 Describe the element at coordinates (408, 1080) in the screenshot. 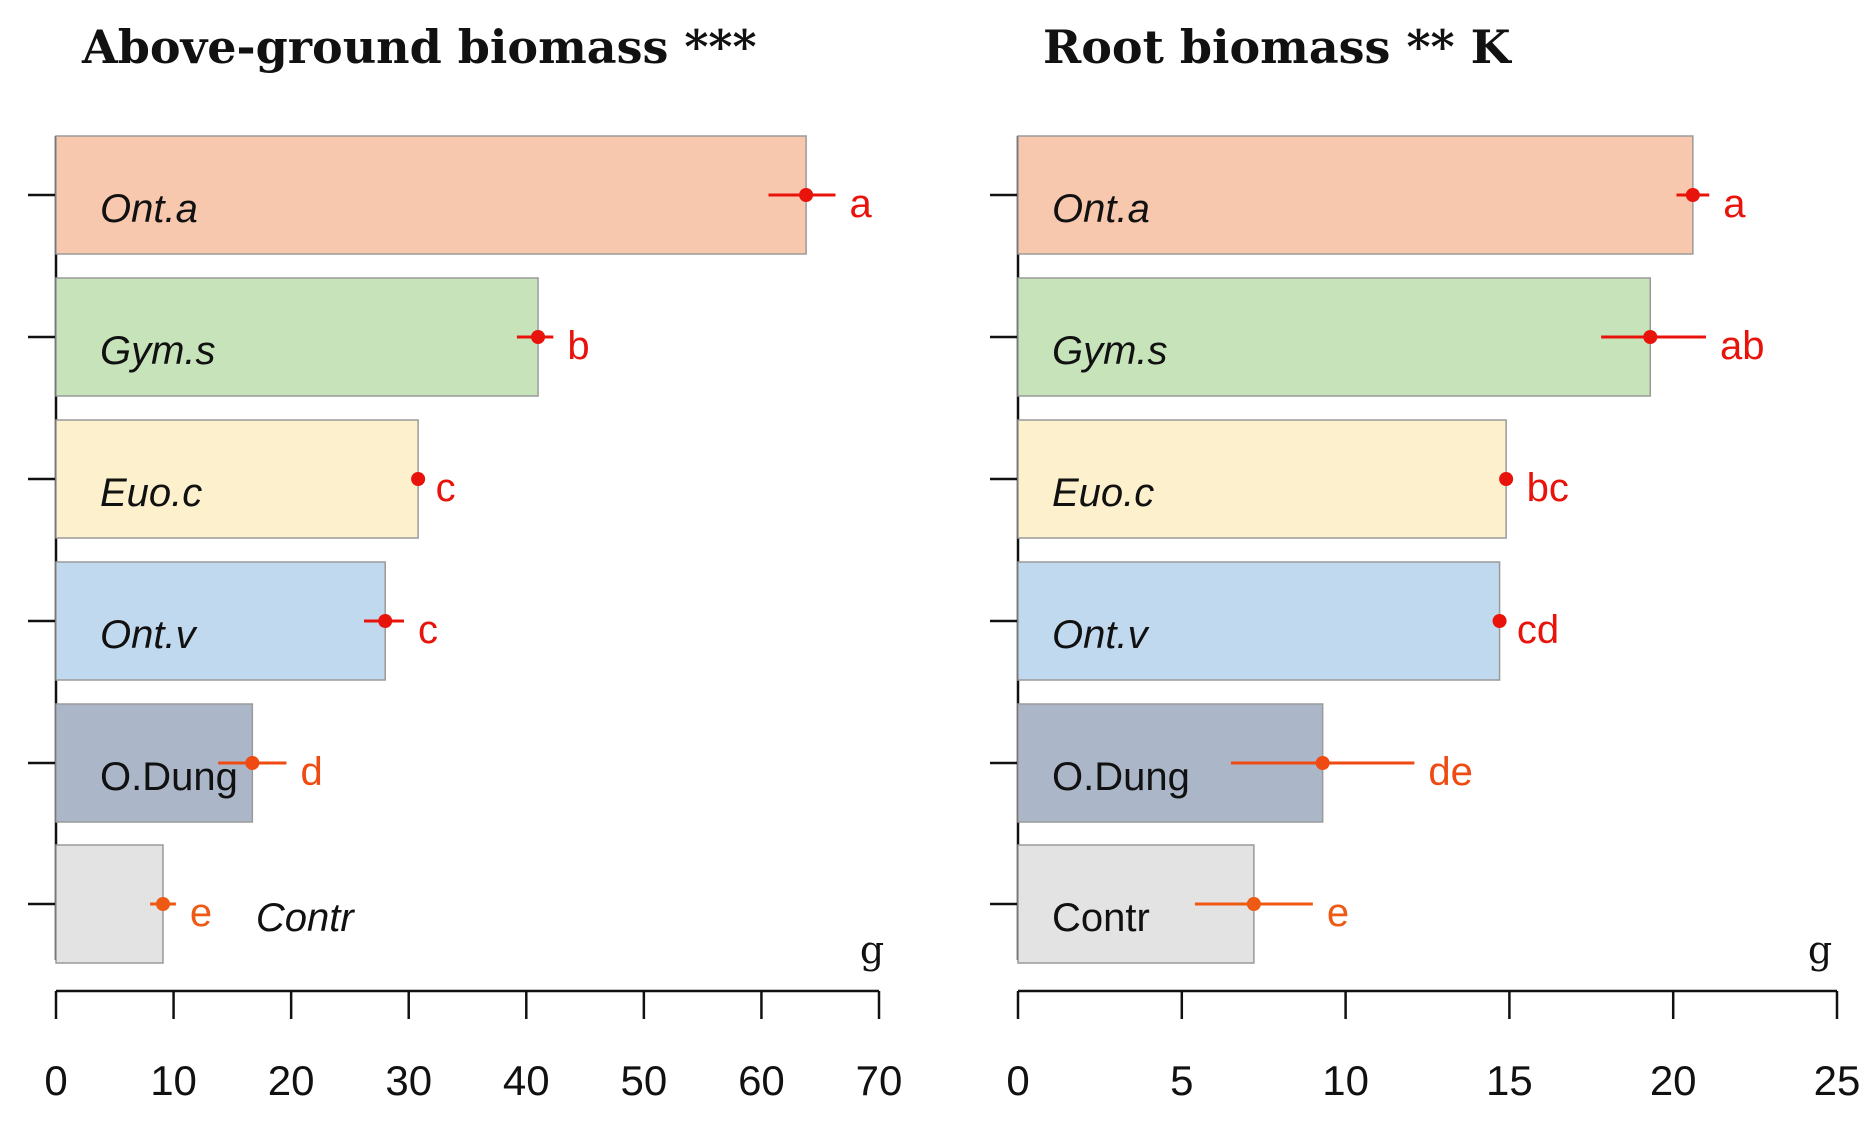

I see `x-tick-label: 30` at that location.